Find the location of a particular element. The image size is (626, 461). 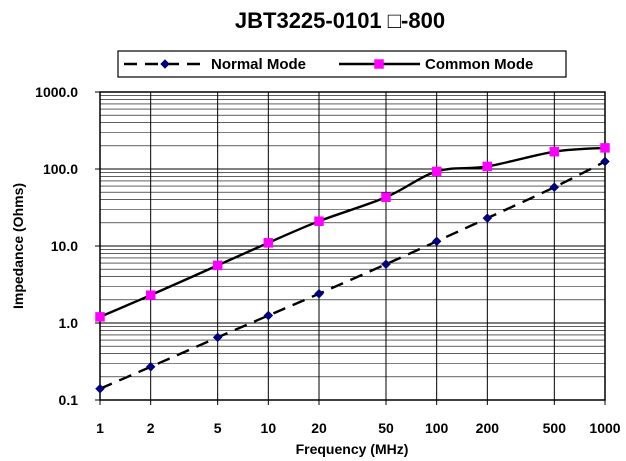

x-tick-label: 50 is located at coordinates (386, 428).